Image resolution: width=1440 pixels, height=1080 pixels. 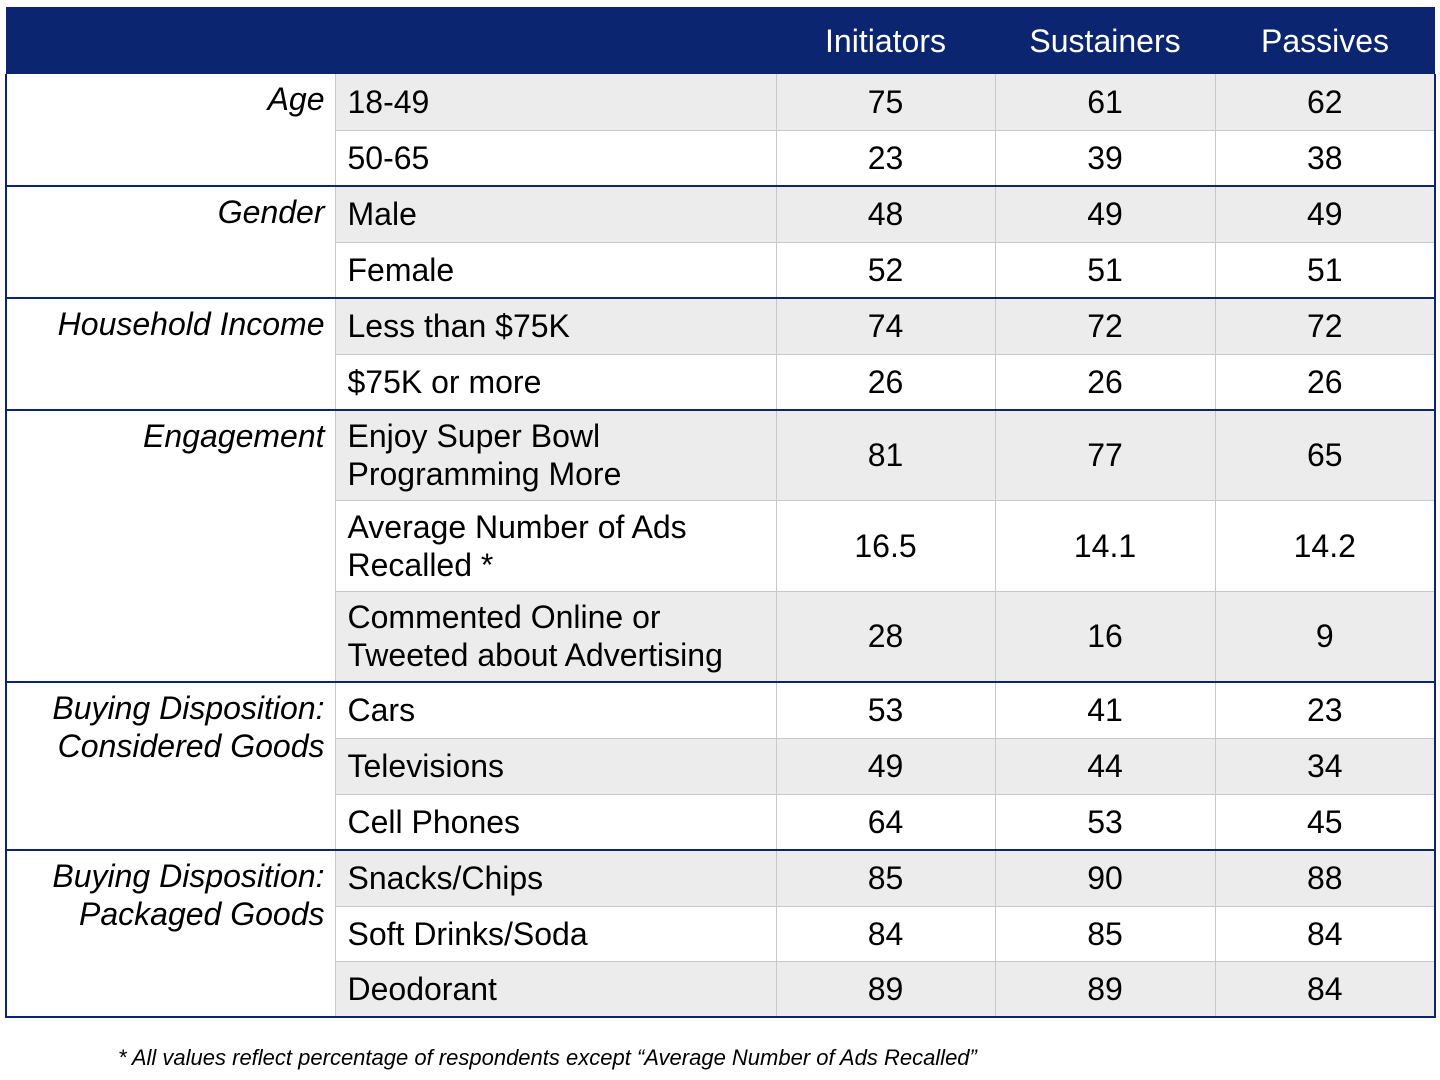 What do you see at coordinates (886, 102) in the screenshot?
I see `value-initiators: 75` at bounding box center [886, 102].